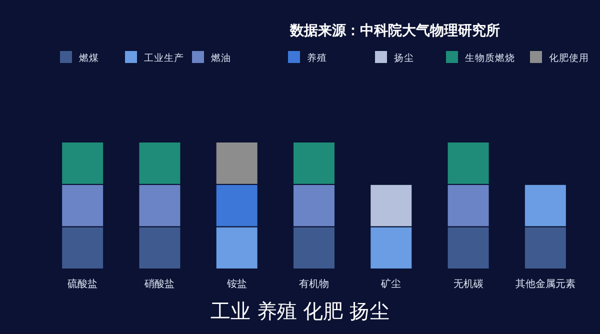 The height and width of the screenshot is (334, 600). I want to click on x-tick-label: 其他金属元素, so click(545, 284).